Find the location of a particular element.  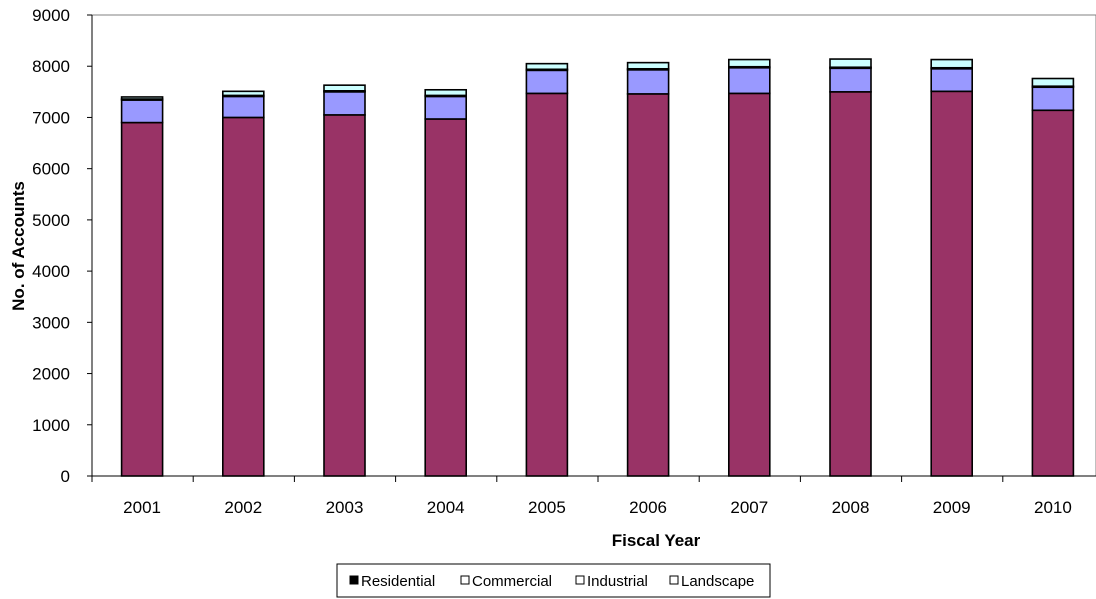

bar-segment-landscape-2005 is located at coordinates (547, 66).